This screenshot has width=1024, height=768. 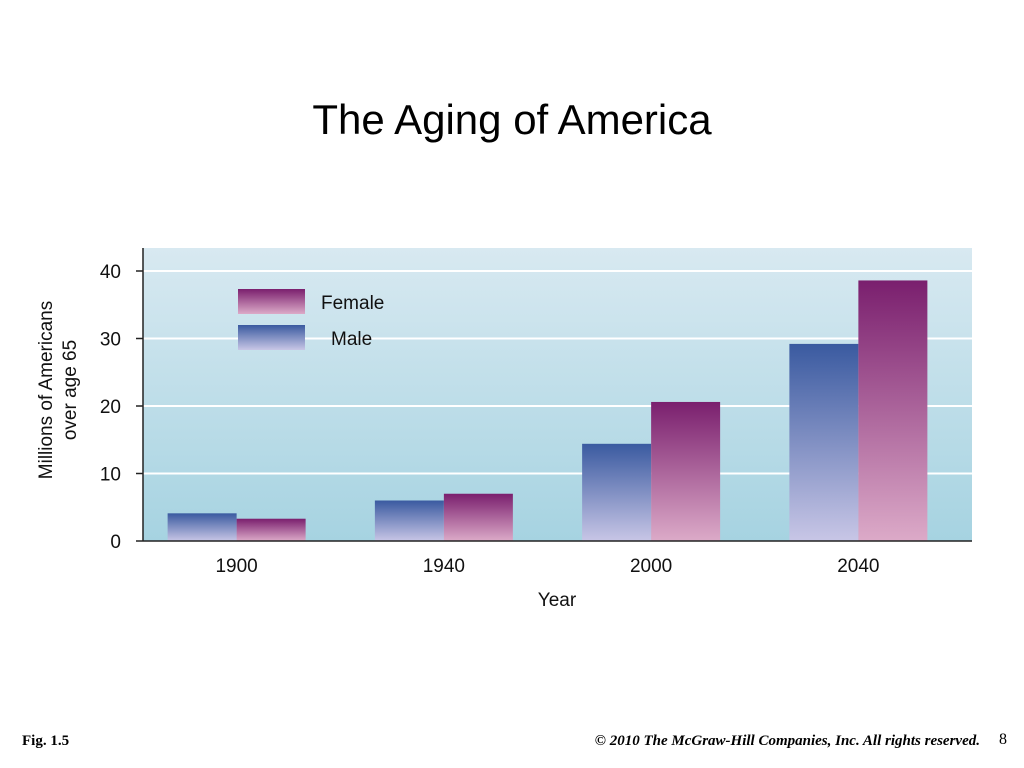 I want to click on page-number: 8, so click(x=1003, y=739).